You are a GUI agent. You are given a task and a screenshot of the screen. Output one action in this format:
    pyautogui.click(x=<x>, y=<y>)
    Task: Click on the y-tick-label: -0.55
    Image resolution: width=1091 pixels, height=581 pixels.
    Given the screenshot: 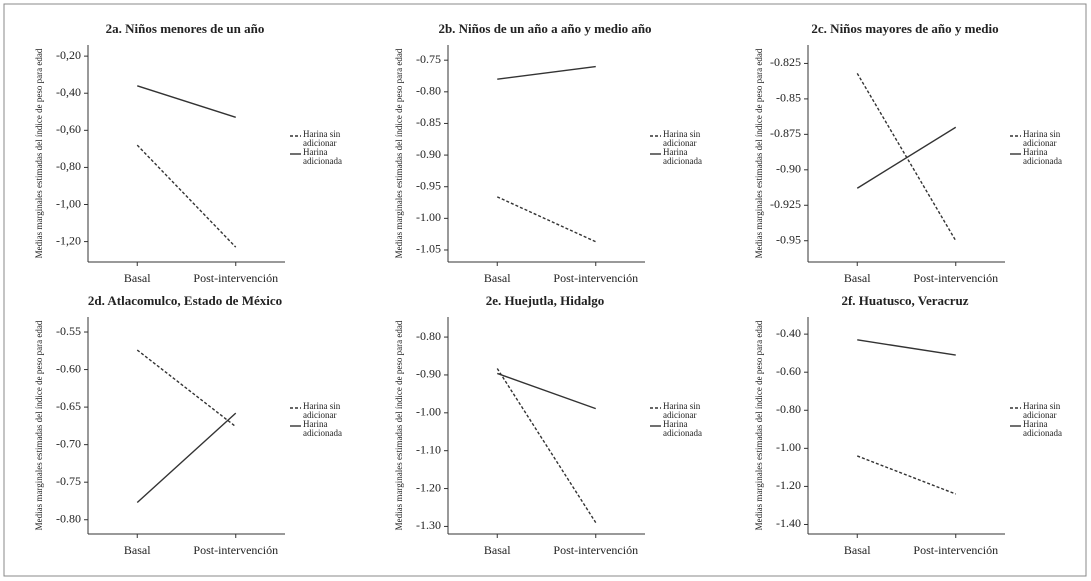 What is the action you would take?
    pyautogui.click(x=68, y=331)
    